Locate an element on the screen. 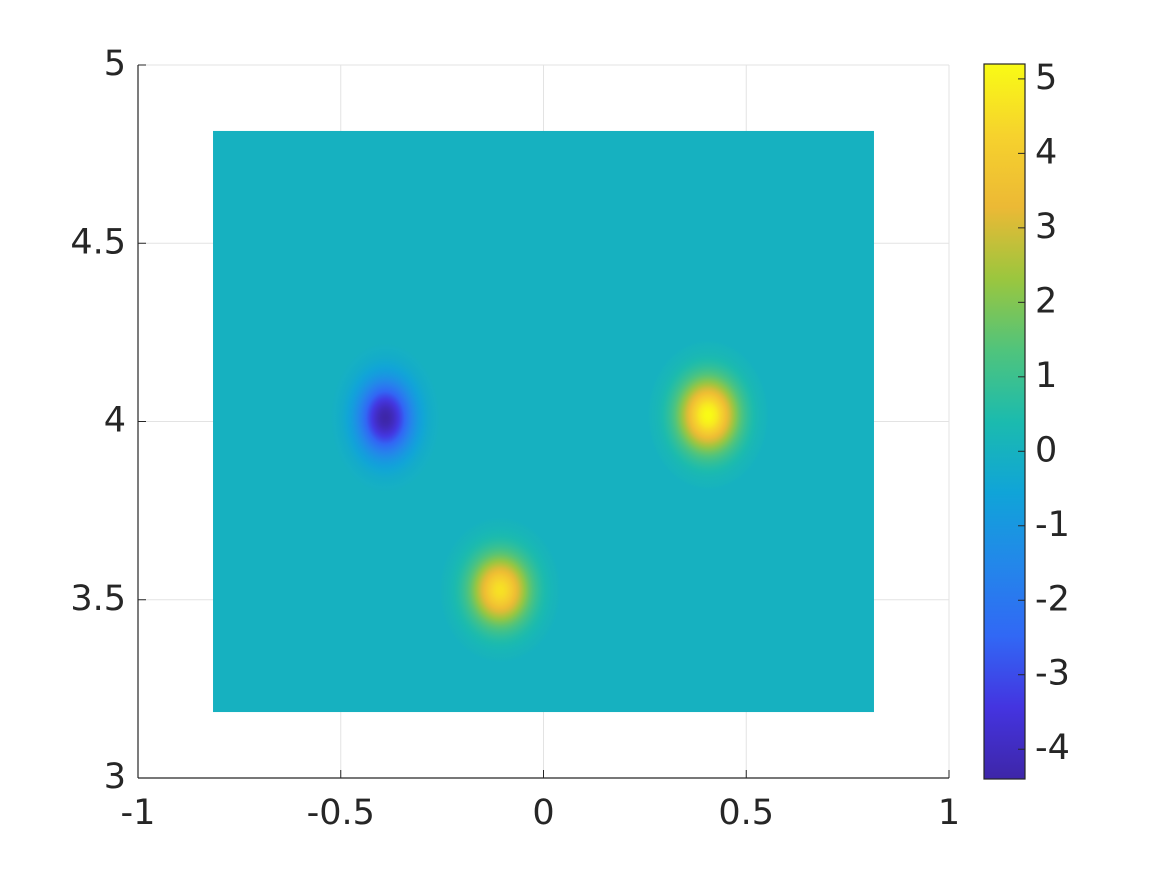  colorbar-tick-label: 0 is located at coordinates (1046, 450).